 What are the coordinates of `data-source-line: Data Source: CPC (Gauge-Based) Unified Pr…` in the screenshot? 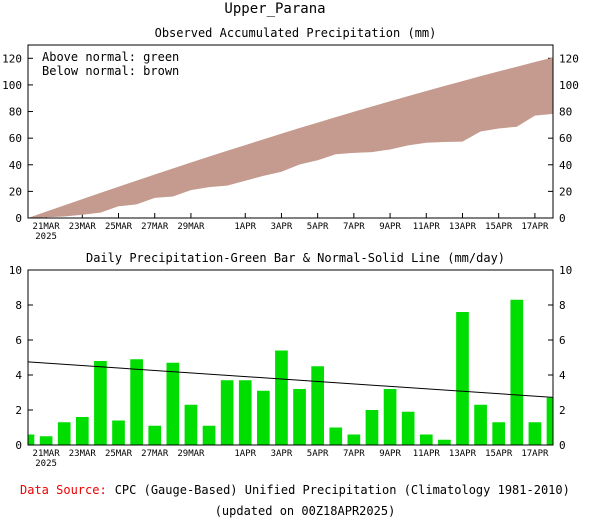 It's located at (295, 490).